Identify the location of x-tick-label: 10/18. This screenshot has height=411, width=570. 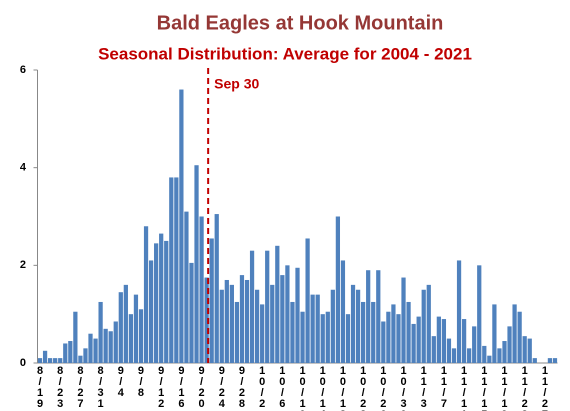
(343, 388).